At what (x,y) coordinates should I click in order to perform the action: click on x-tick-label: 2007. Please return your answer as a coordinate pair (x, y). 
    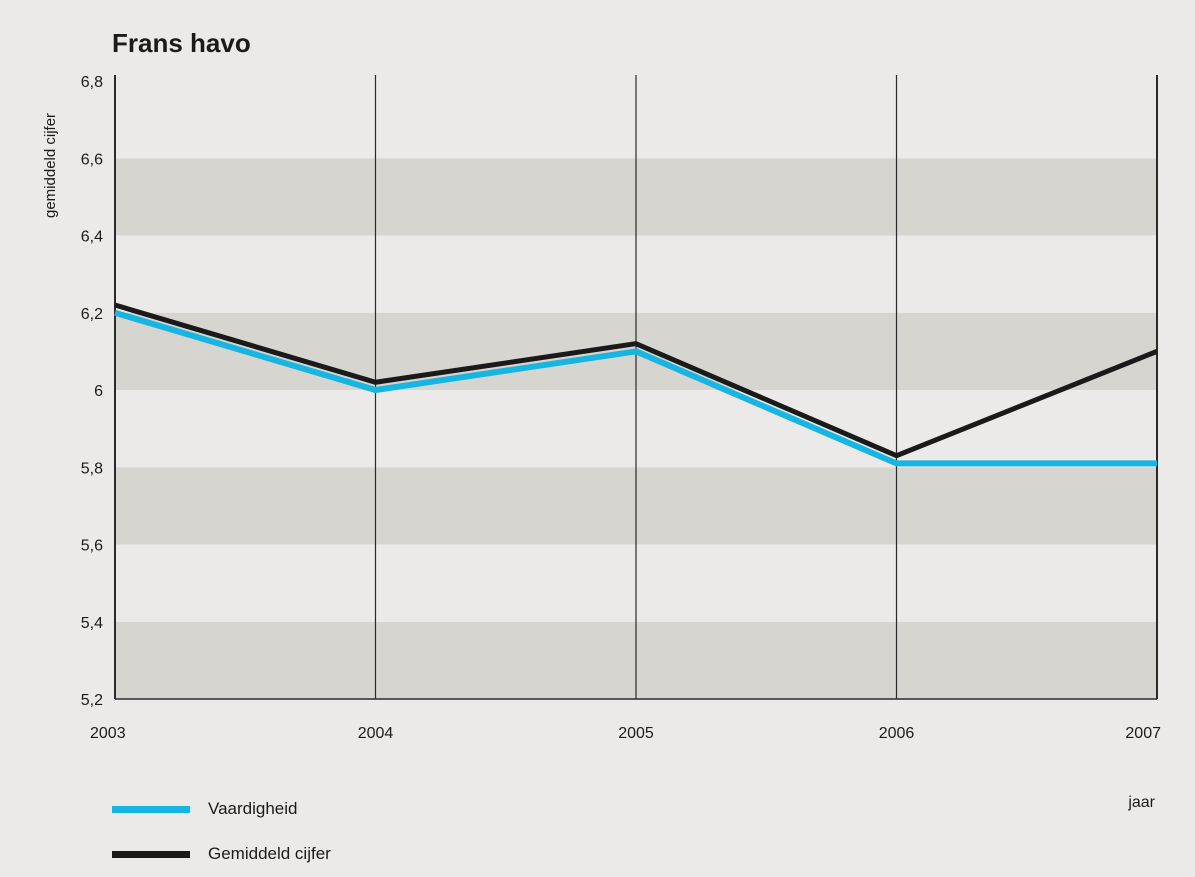
    Looking at the image, I should click on (1143, 733).